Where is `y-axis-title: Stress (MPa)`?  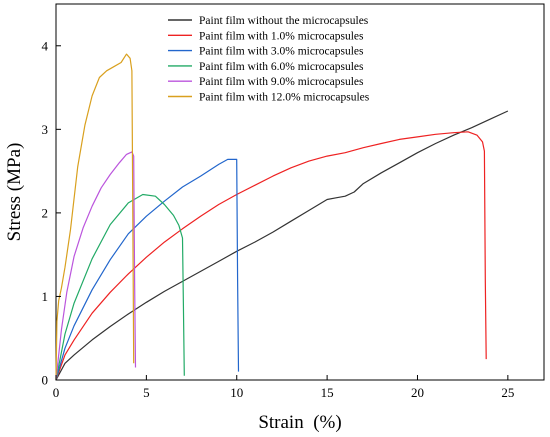 y-axis-title: Stress (MPa) is located at coordinates (14, 192).